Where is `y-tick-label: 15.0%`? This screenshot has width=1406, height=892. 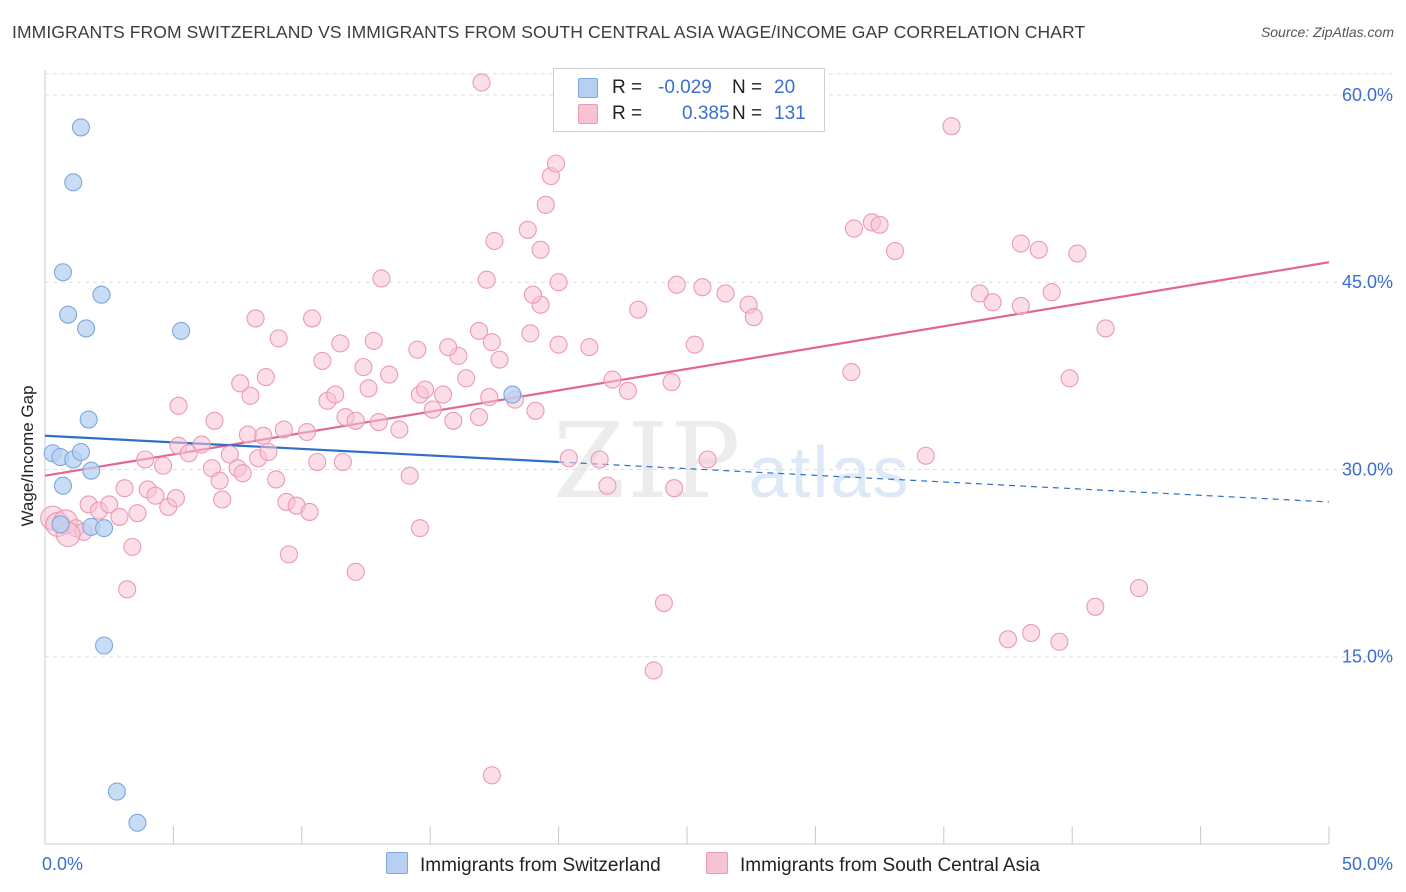 y-tick-label: 15.0% is located at coordinates (1367, 657).